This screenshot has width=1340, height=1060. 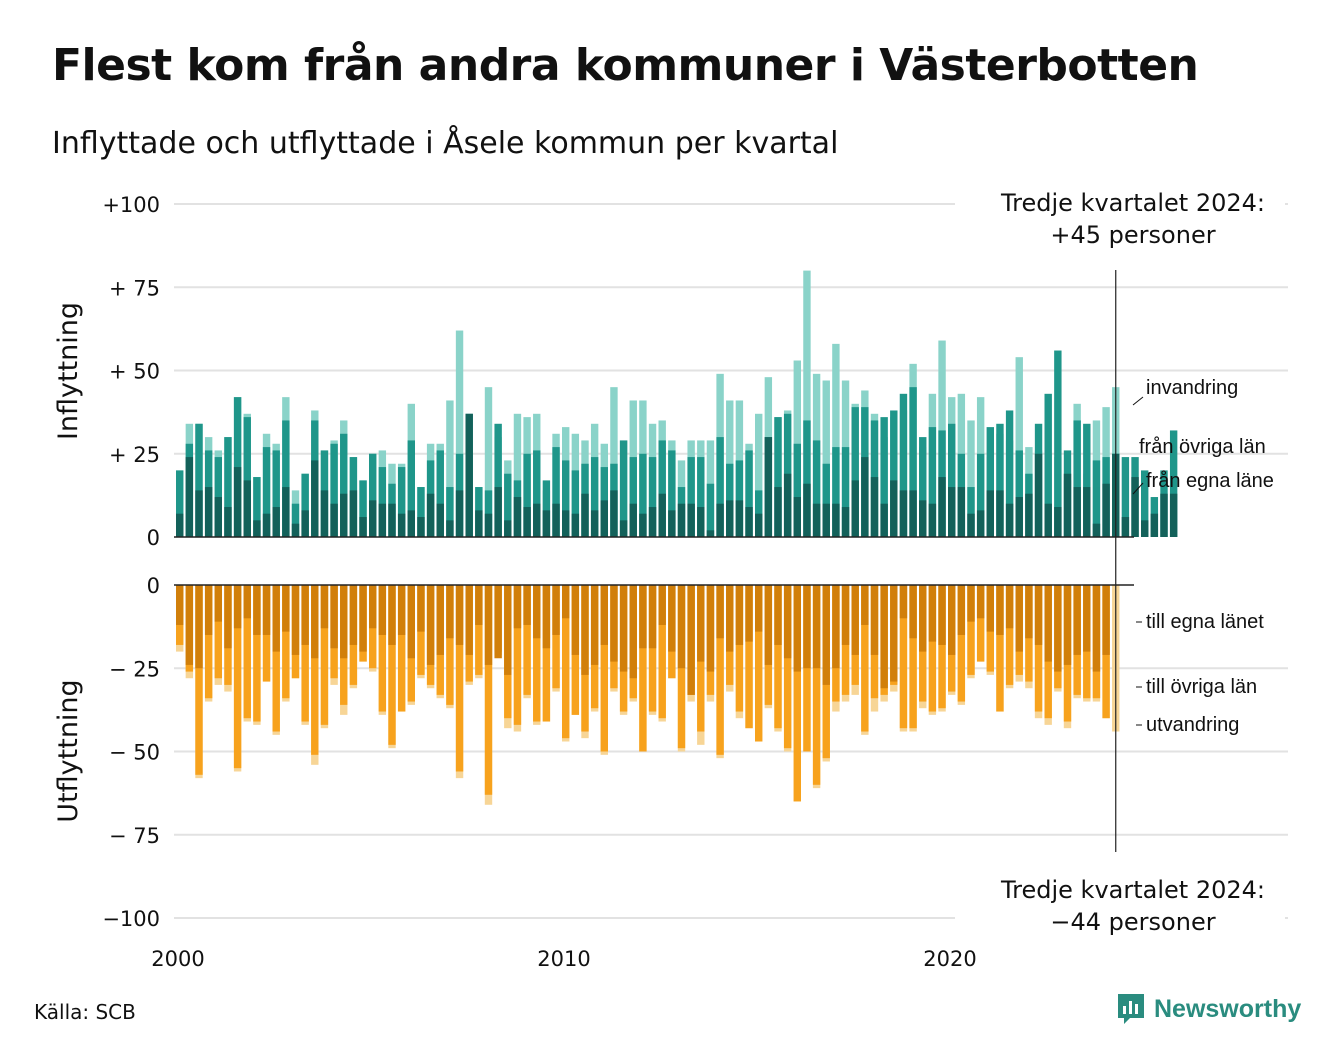 What do you see at coordinates (1132, 203) in the screenshot?
I see `annotation-top-line1: Tredje kvartalet 2024:` at bounding box center [1132, 203].